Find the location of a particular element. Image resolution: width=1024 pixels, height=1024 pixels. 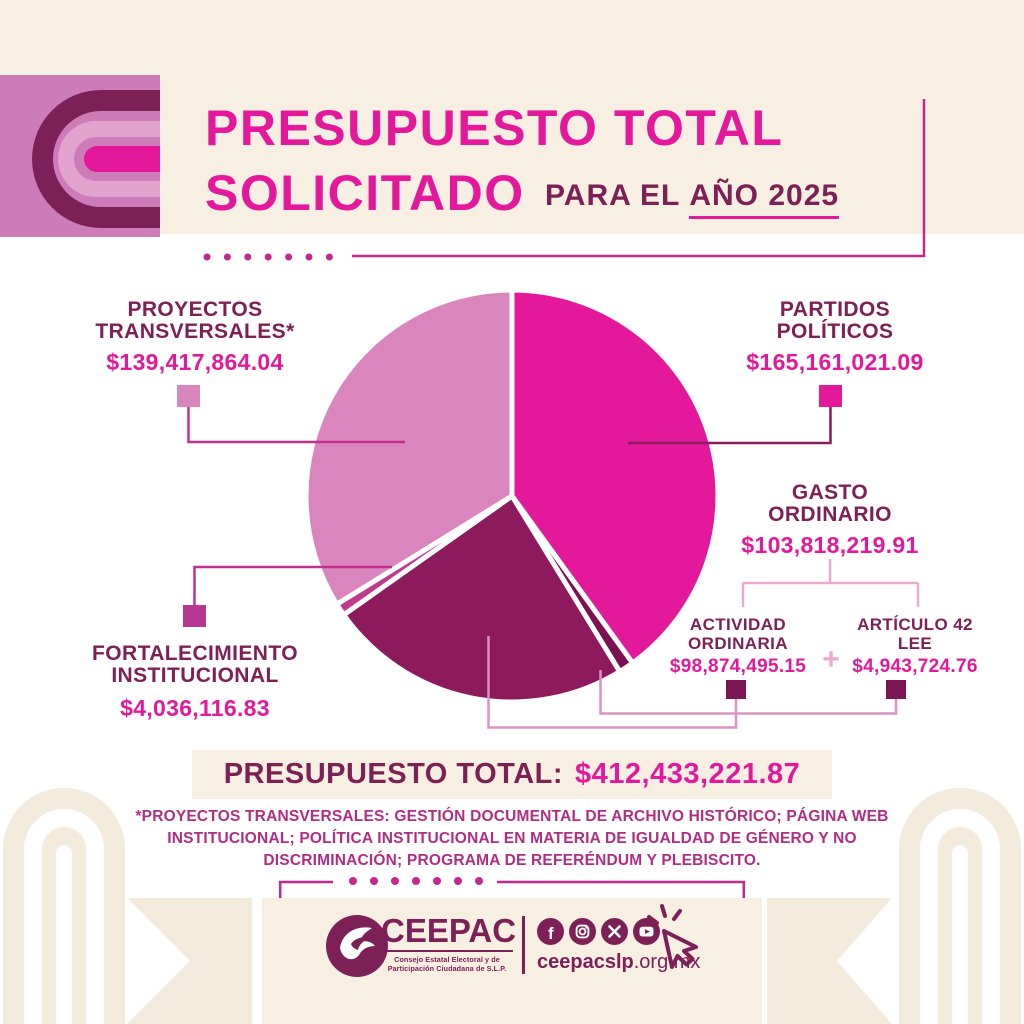

marker-actividad is located at coordinates (736, 689).